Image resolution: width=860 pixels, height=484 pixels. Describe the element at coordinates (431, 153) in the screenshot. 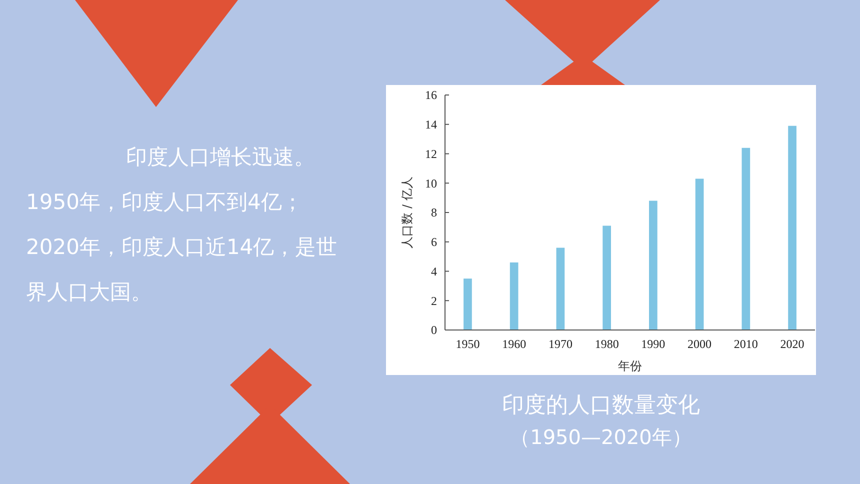

I see `y-tick-label: 12` at that location.